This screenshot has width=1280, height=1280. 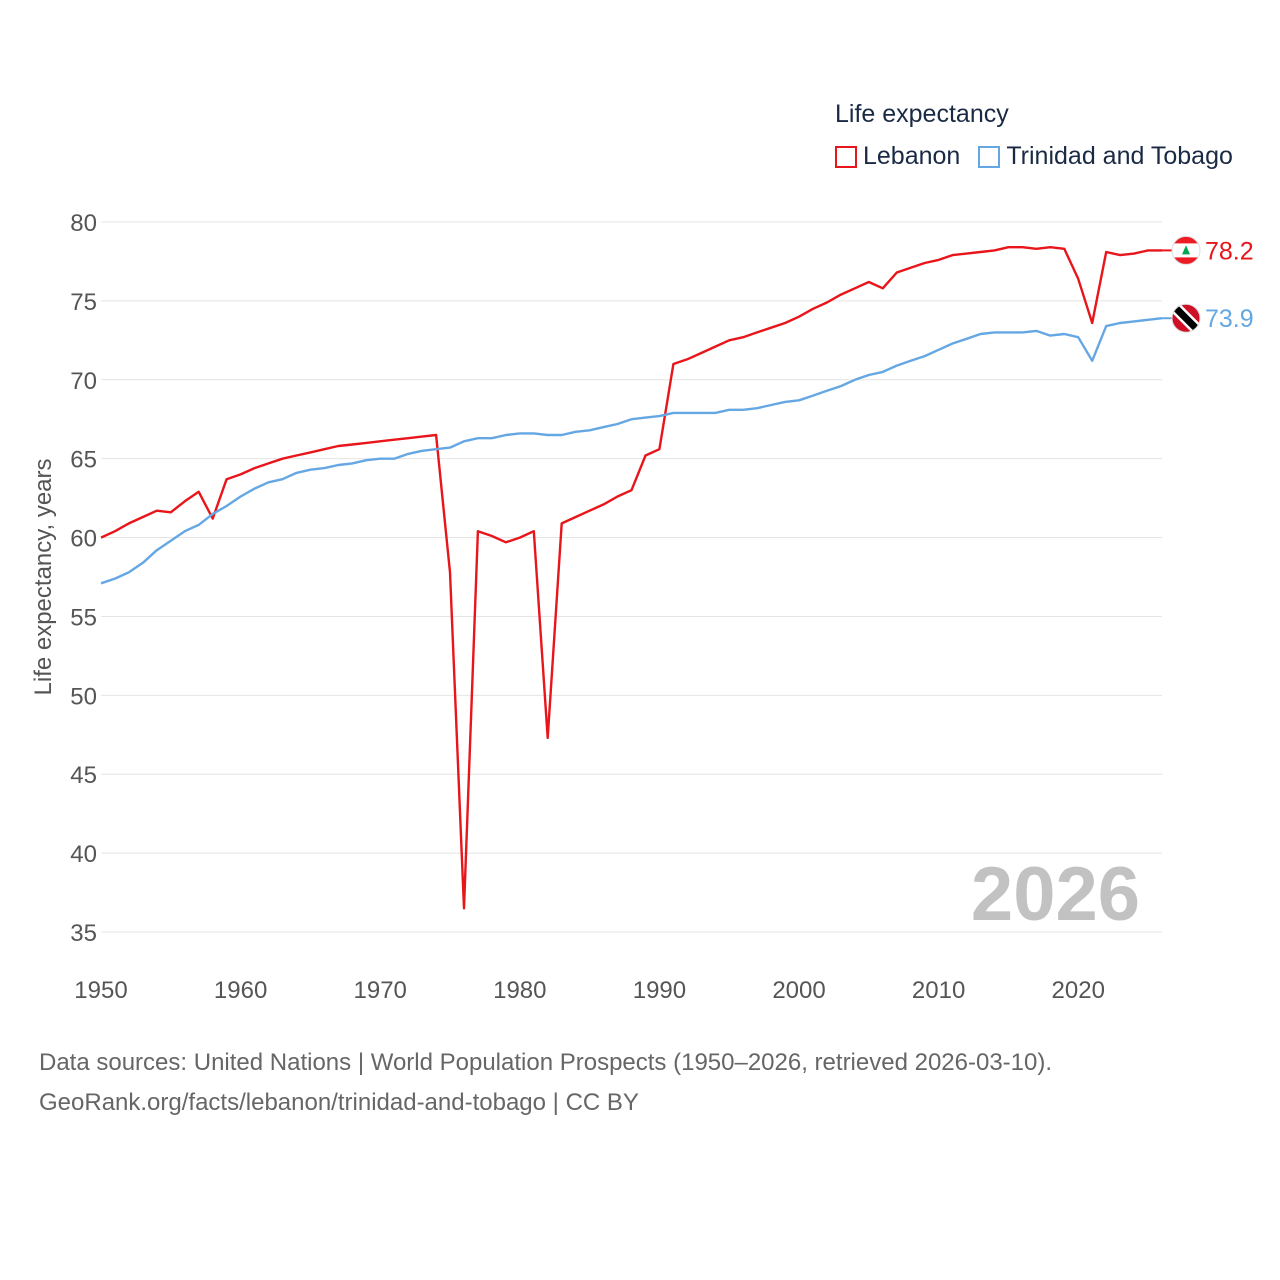 I want to click on x-tick-label-2020: 2020, so click(x=1078, y=990).